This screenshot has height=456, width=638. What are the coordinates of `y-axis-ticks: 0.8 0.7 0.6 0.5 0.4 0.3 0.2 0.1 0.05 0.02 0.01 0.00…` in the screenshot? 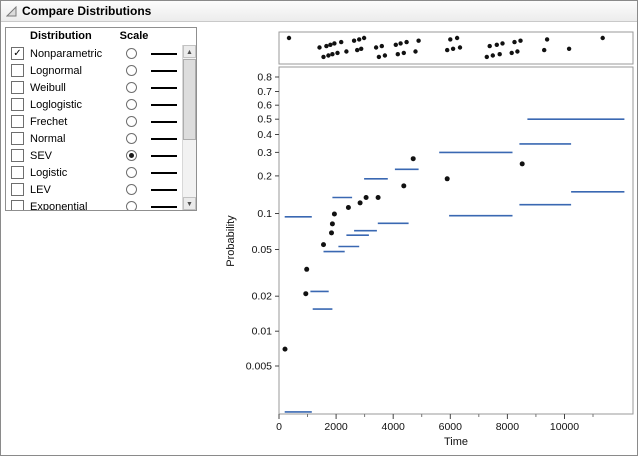 It's located at (262, 222).